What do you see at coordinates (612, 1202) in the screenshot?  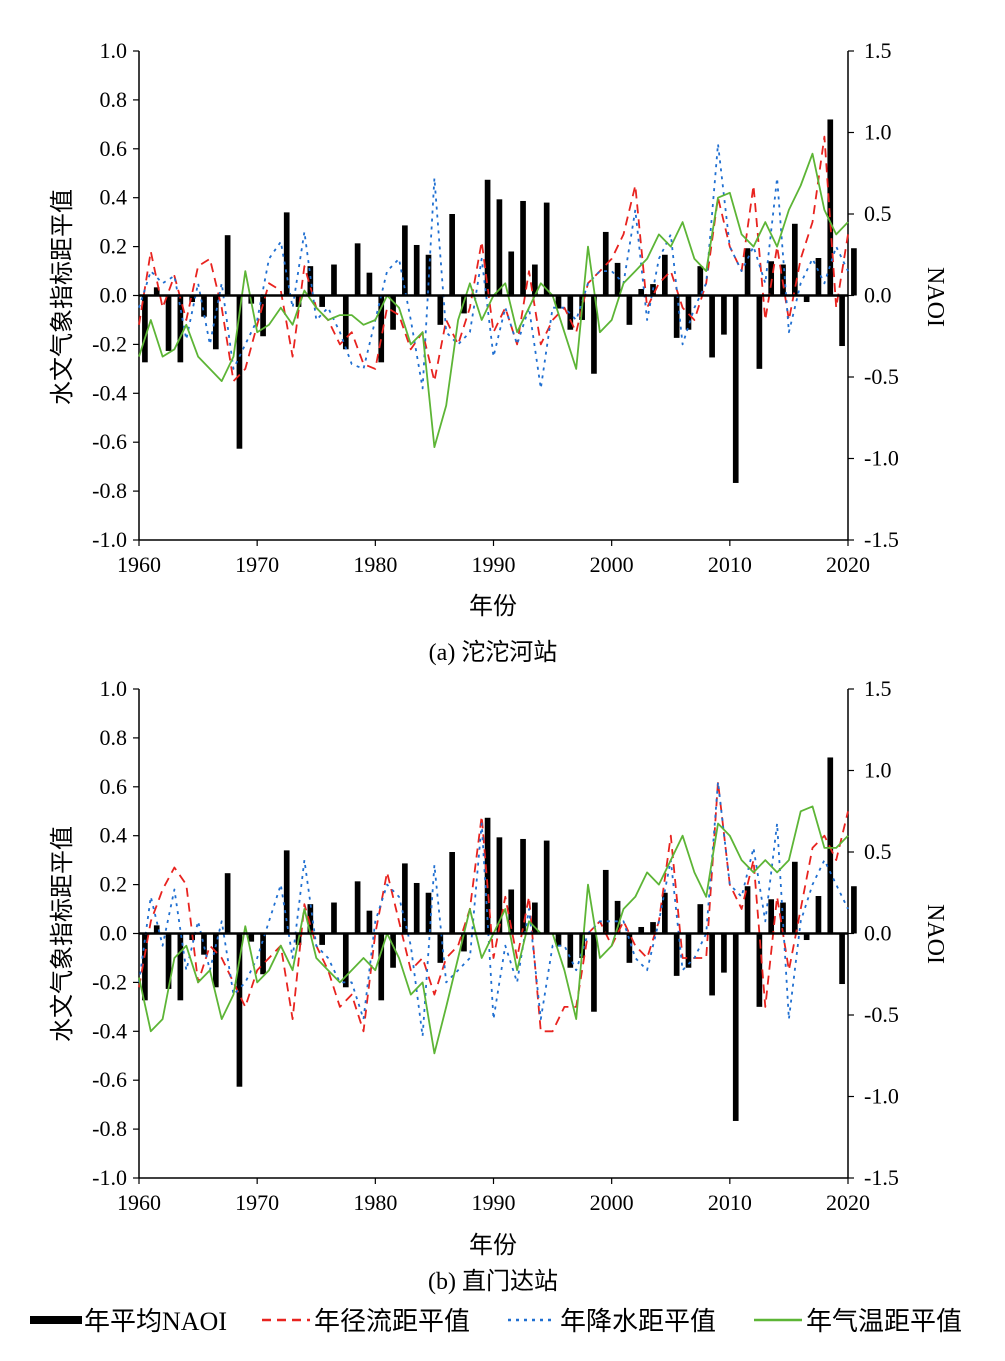 I see `x-tick-label: 2000` at bounding box center [612, 1202].